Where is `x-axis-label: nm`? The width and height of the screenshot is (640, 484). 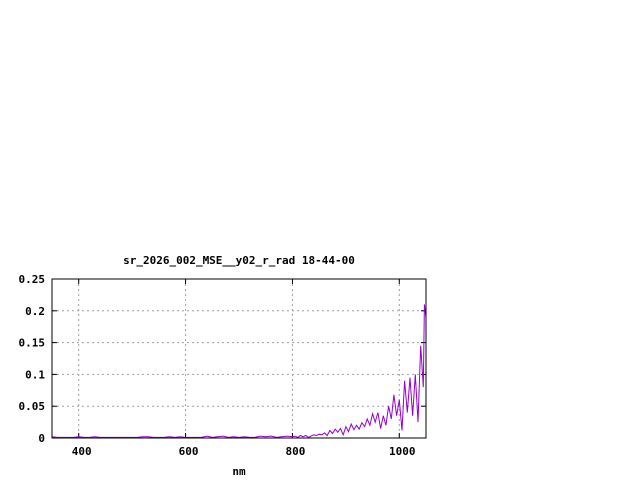
x-axis-label: nm is located at coordinates (239, 471).